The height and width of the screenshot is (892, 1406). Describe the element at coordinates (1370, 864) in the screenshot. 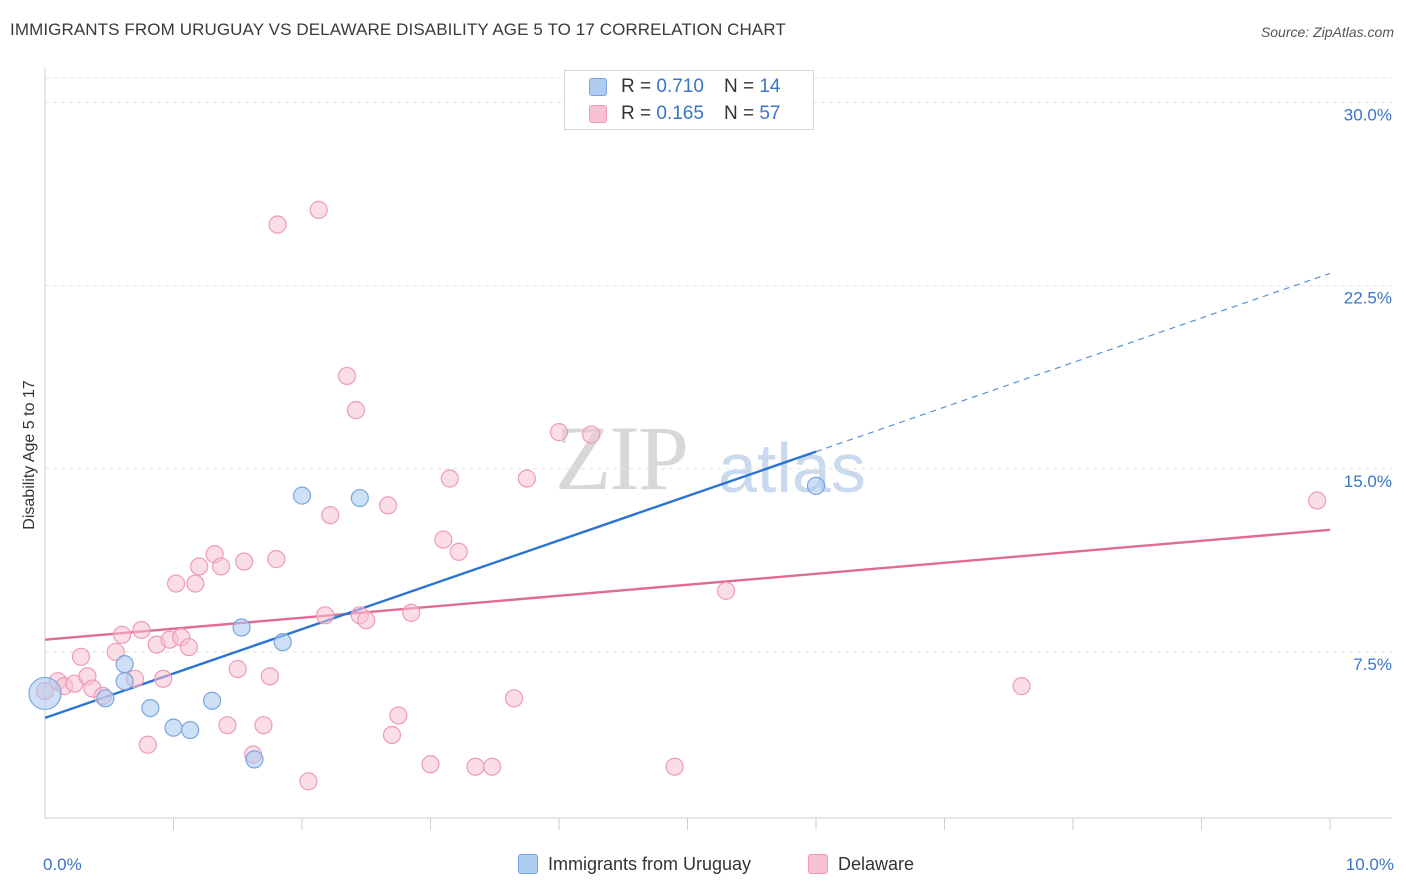

I see `x-tick-label: 10.0%` at that location.